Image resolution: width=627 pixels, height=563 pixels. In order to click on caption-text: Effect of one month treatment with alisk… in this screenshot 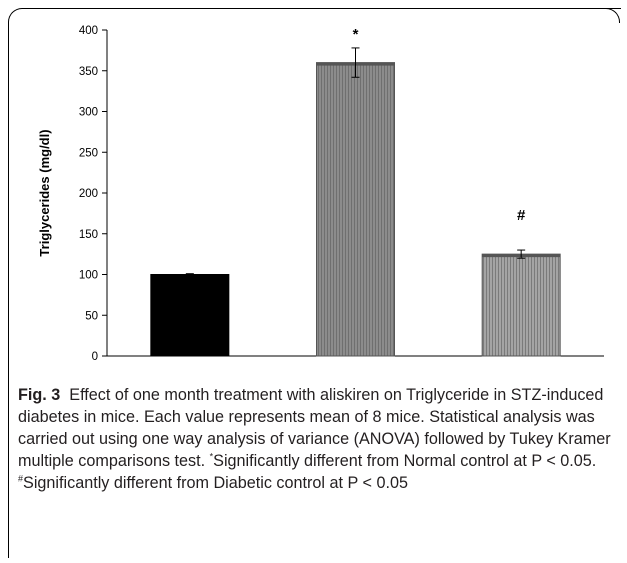, I will do `click(314, 428)`.